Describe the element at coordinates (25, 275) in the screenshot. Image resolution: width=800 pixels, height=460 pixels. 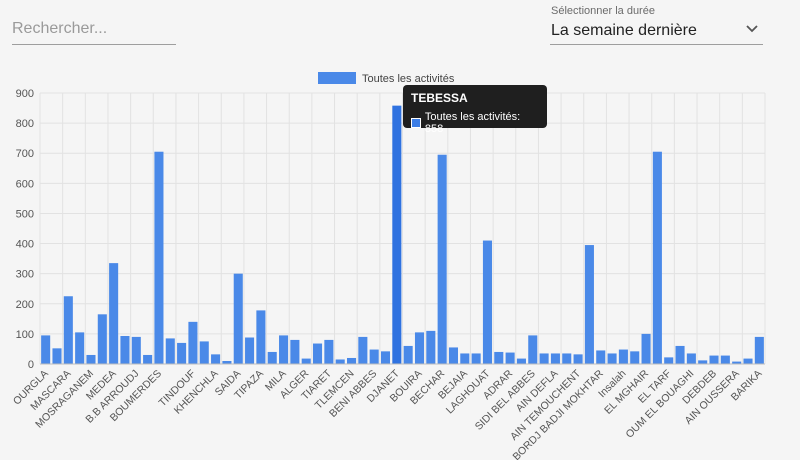
I see `y-tick-label: 300` at that location.